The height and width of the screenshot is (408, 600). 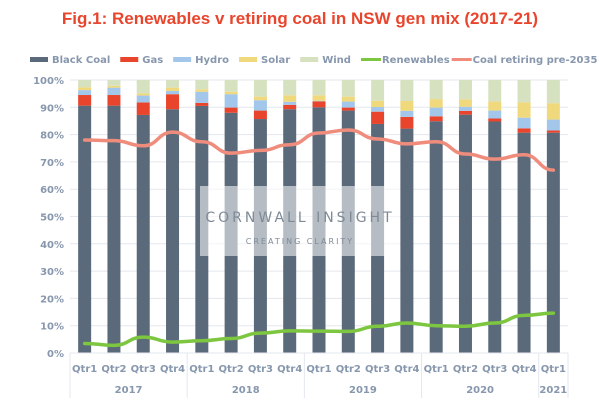 I want to click on year-label: 2021, so click(x=553, y=390).